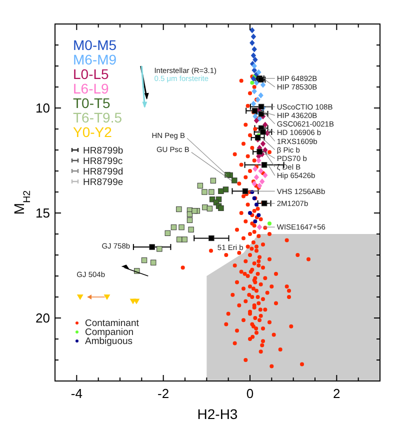 The height and width of the screenshot is (431, 395). What do you see at coordinates (103, 182) in the screenshot?
I see `legend-label: HR8799e` at bounding box center [103, 182].